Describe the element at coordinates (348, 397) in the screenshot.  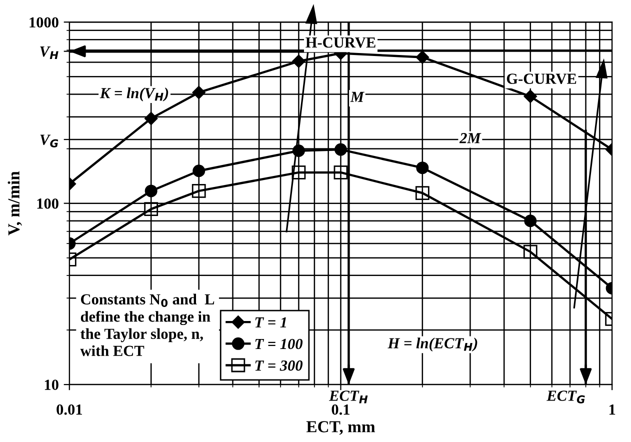
I see `ref-line-label: ECT$_{H}$` at that location.